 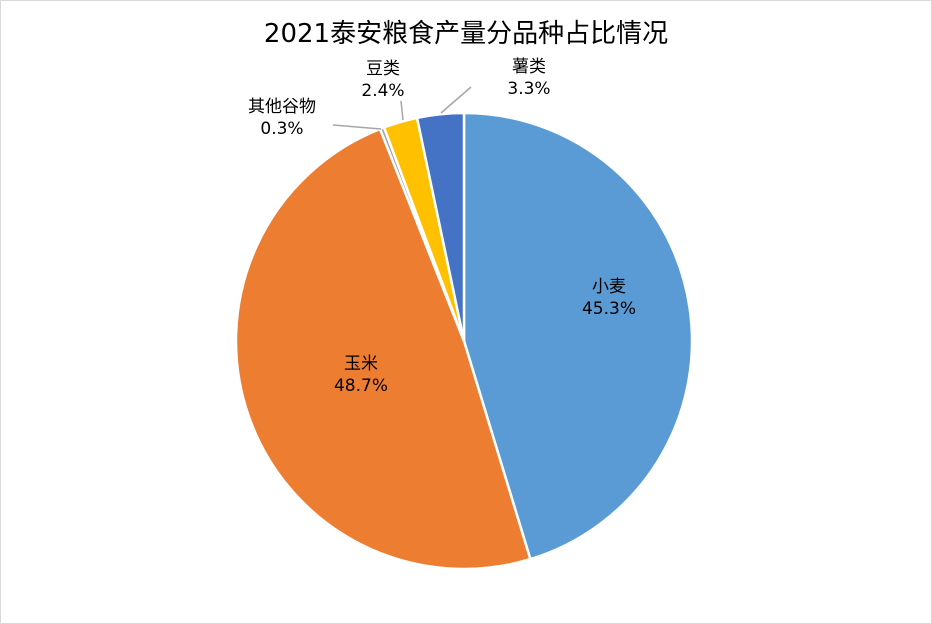 I want to click on slice-name-label: 玉米, so click(x=361, y=364).